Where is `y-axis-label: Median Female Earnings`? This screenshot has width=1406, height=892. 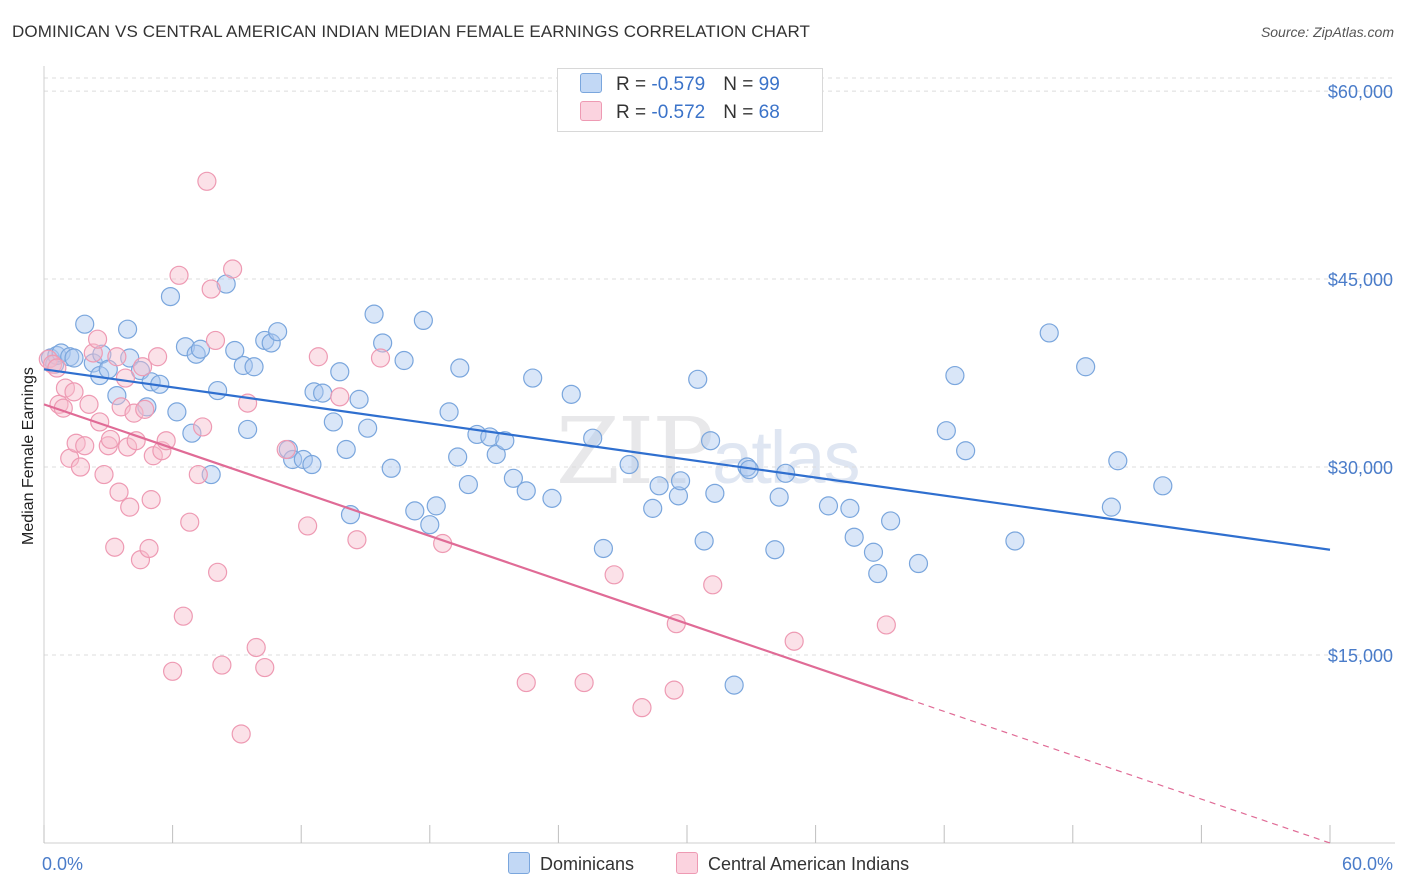 y-axis-label: Median Female Earnings is located at coordinates (28, 456).